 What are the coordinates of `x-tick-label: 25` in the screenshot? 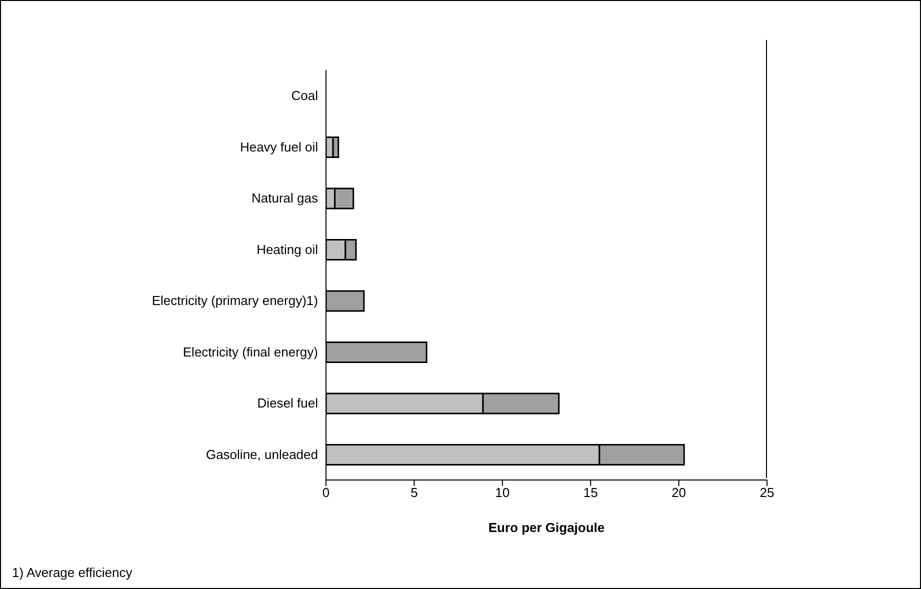 It's located at (767, 492).